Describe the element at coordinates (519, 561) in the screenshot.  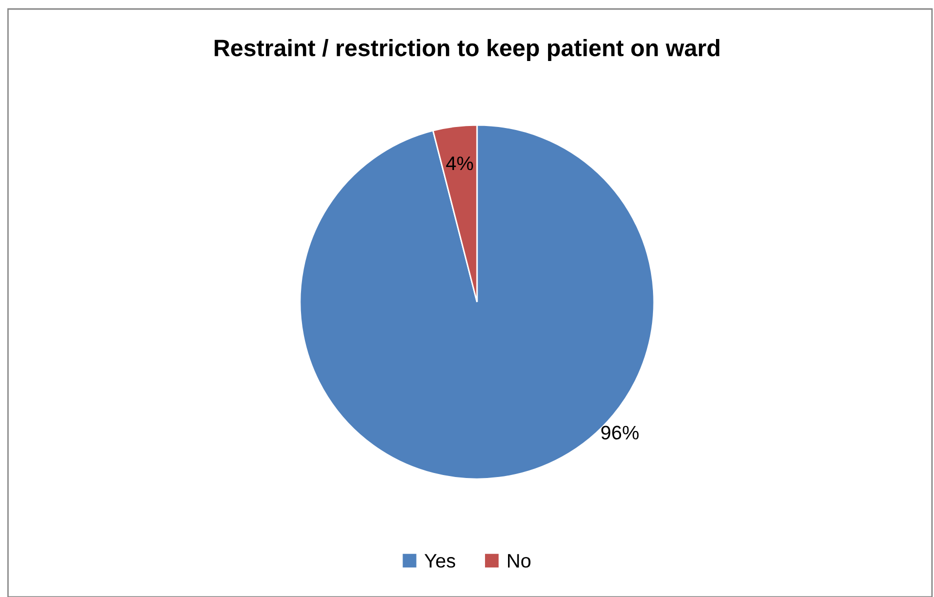
I see `legend-label: No` at that location.